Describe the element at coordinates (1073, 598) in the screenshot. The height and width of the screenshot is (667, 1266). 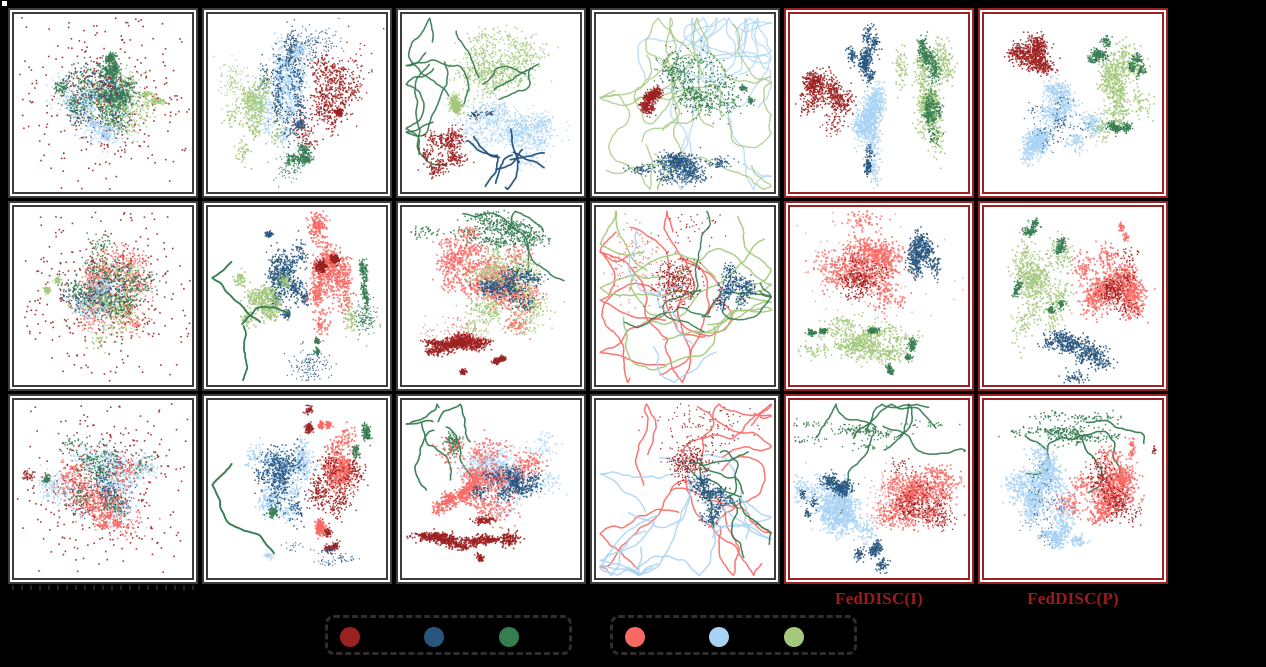
I see `column-label-feddisc-p: FedDISC(P)` at that location.